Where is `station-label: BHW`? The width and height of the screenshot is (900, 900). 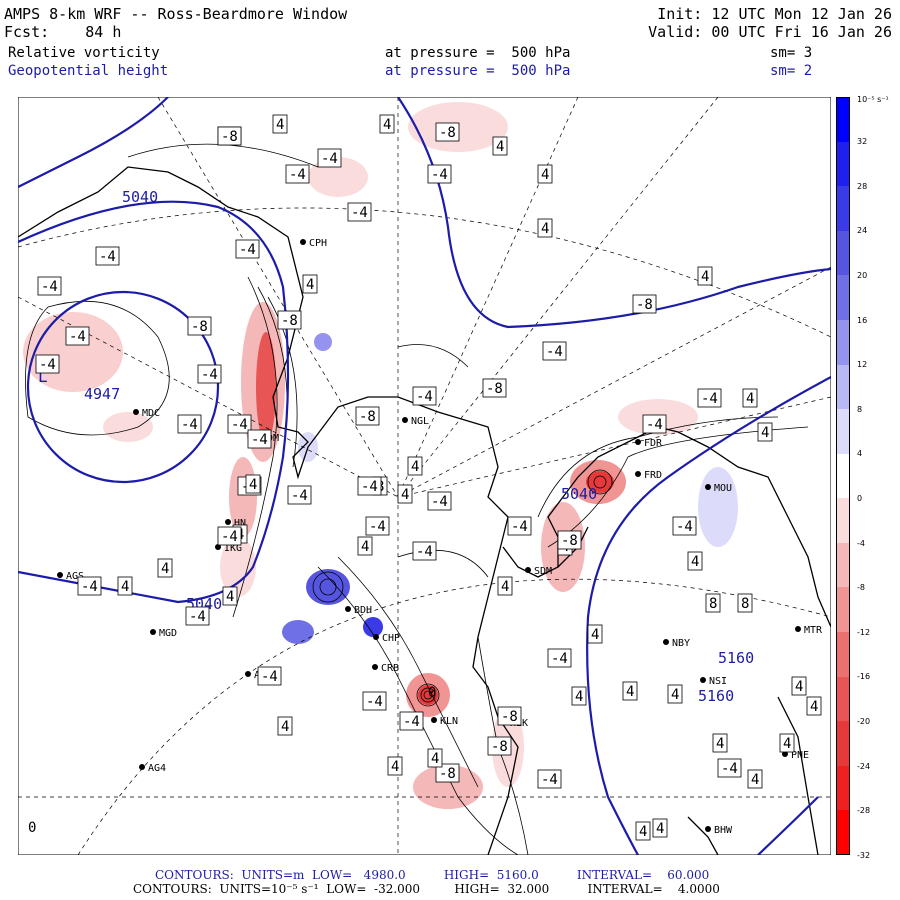 station-label: BHW is located at coordinates (723, 830).